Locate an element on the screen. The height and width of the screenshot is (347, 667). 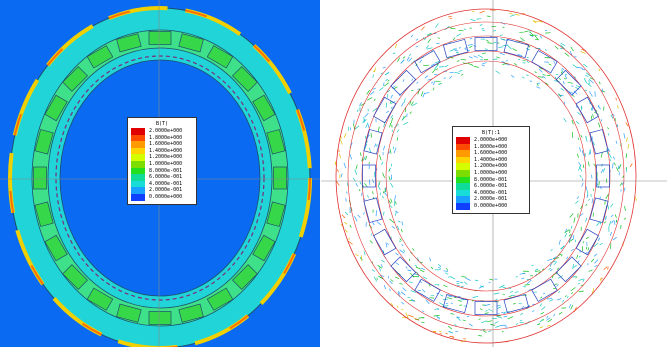
legend-label: 0.0000e+000 is located at coordinates (166, 196).